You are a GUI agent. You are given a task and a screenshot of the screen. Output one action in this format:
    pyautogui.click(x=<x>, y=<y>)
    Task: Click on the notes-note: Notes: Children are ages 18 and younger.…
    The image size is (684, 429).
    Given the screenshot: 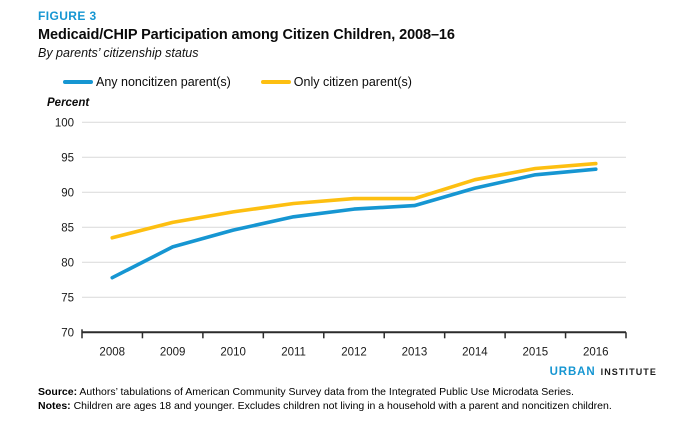 What is the action you would take?
    pyautogui.click(x=325, y=406)
    